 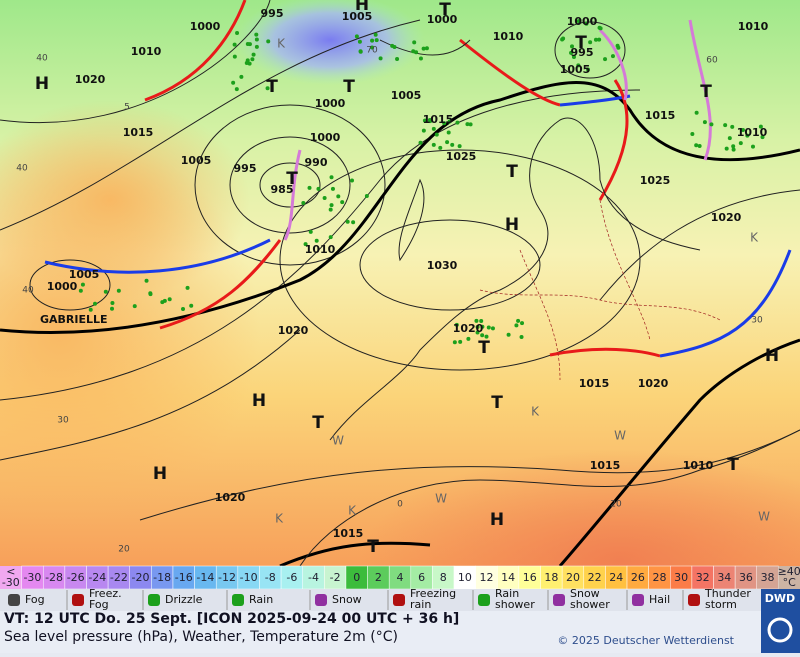 I want to click on legend-label: Freezing, so click(x=433, y=593).